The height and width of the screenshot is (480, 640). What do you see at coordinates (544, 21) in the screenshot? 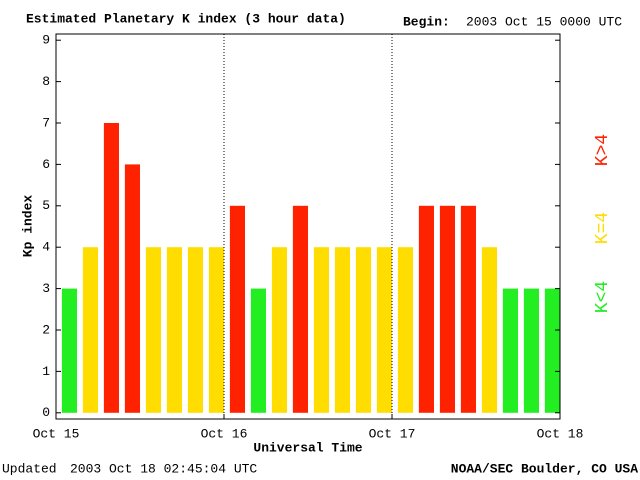
I see `begin-date: 2003 Oct 15 0000 UTC` at bounding box center [544, 21].